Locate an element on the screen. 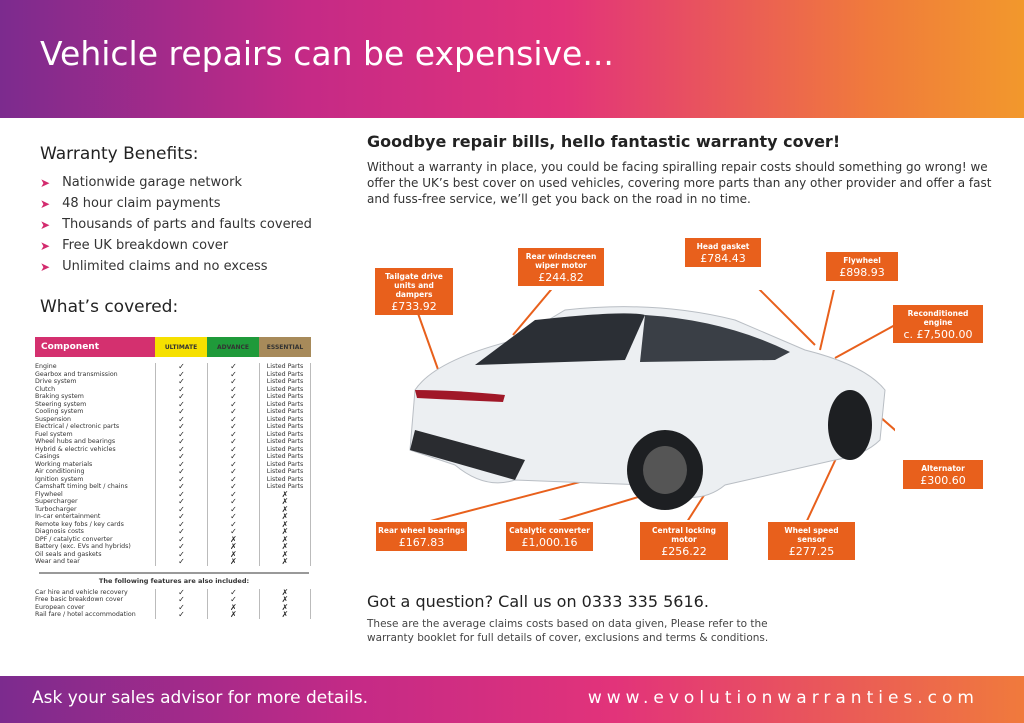 This screenshot has width=1024, height=723. cell: European cover is located at coordinates (60, 607).